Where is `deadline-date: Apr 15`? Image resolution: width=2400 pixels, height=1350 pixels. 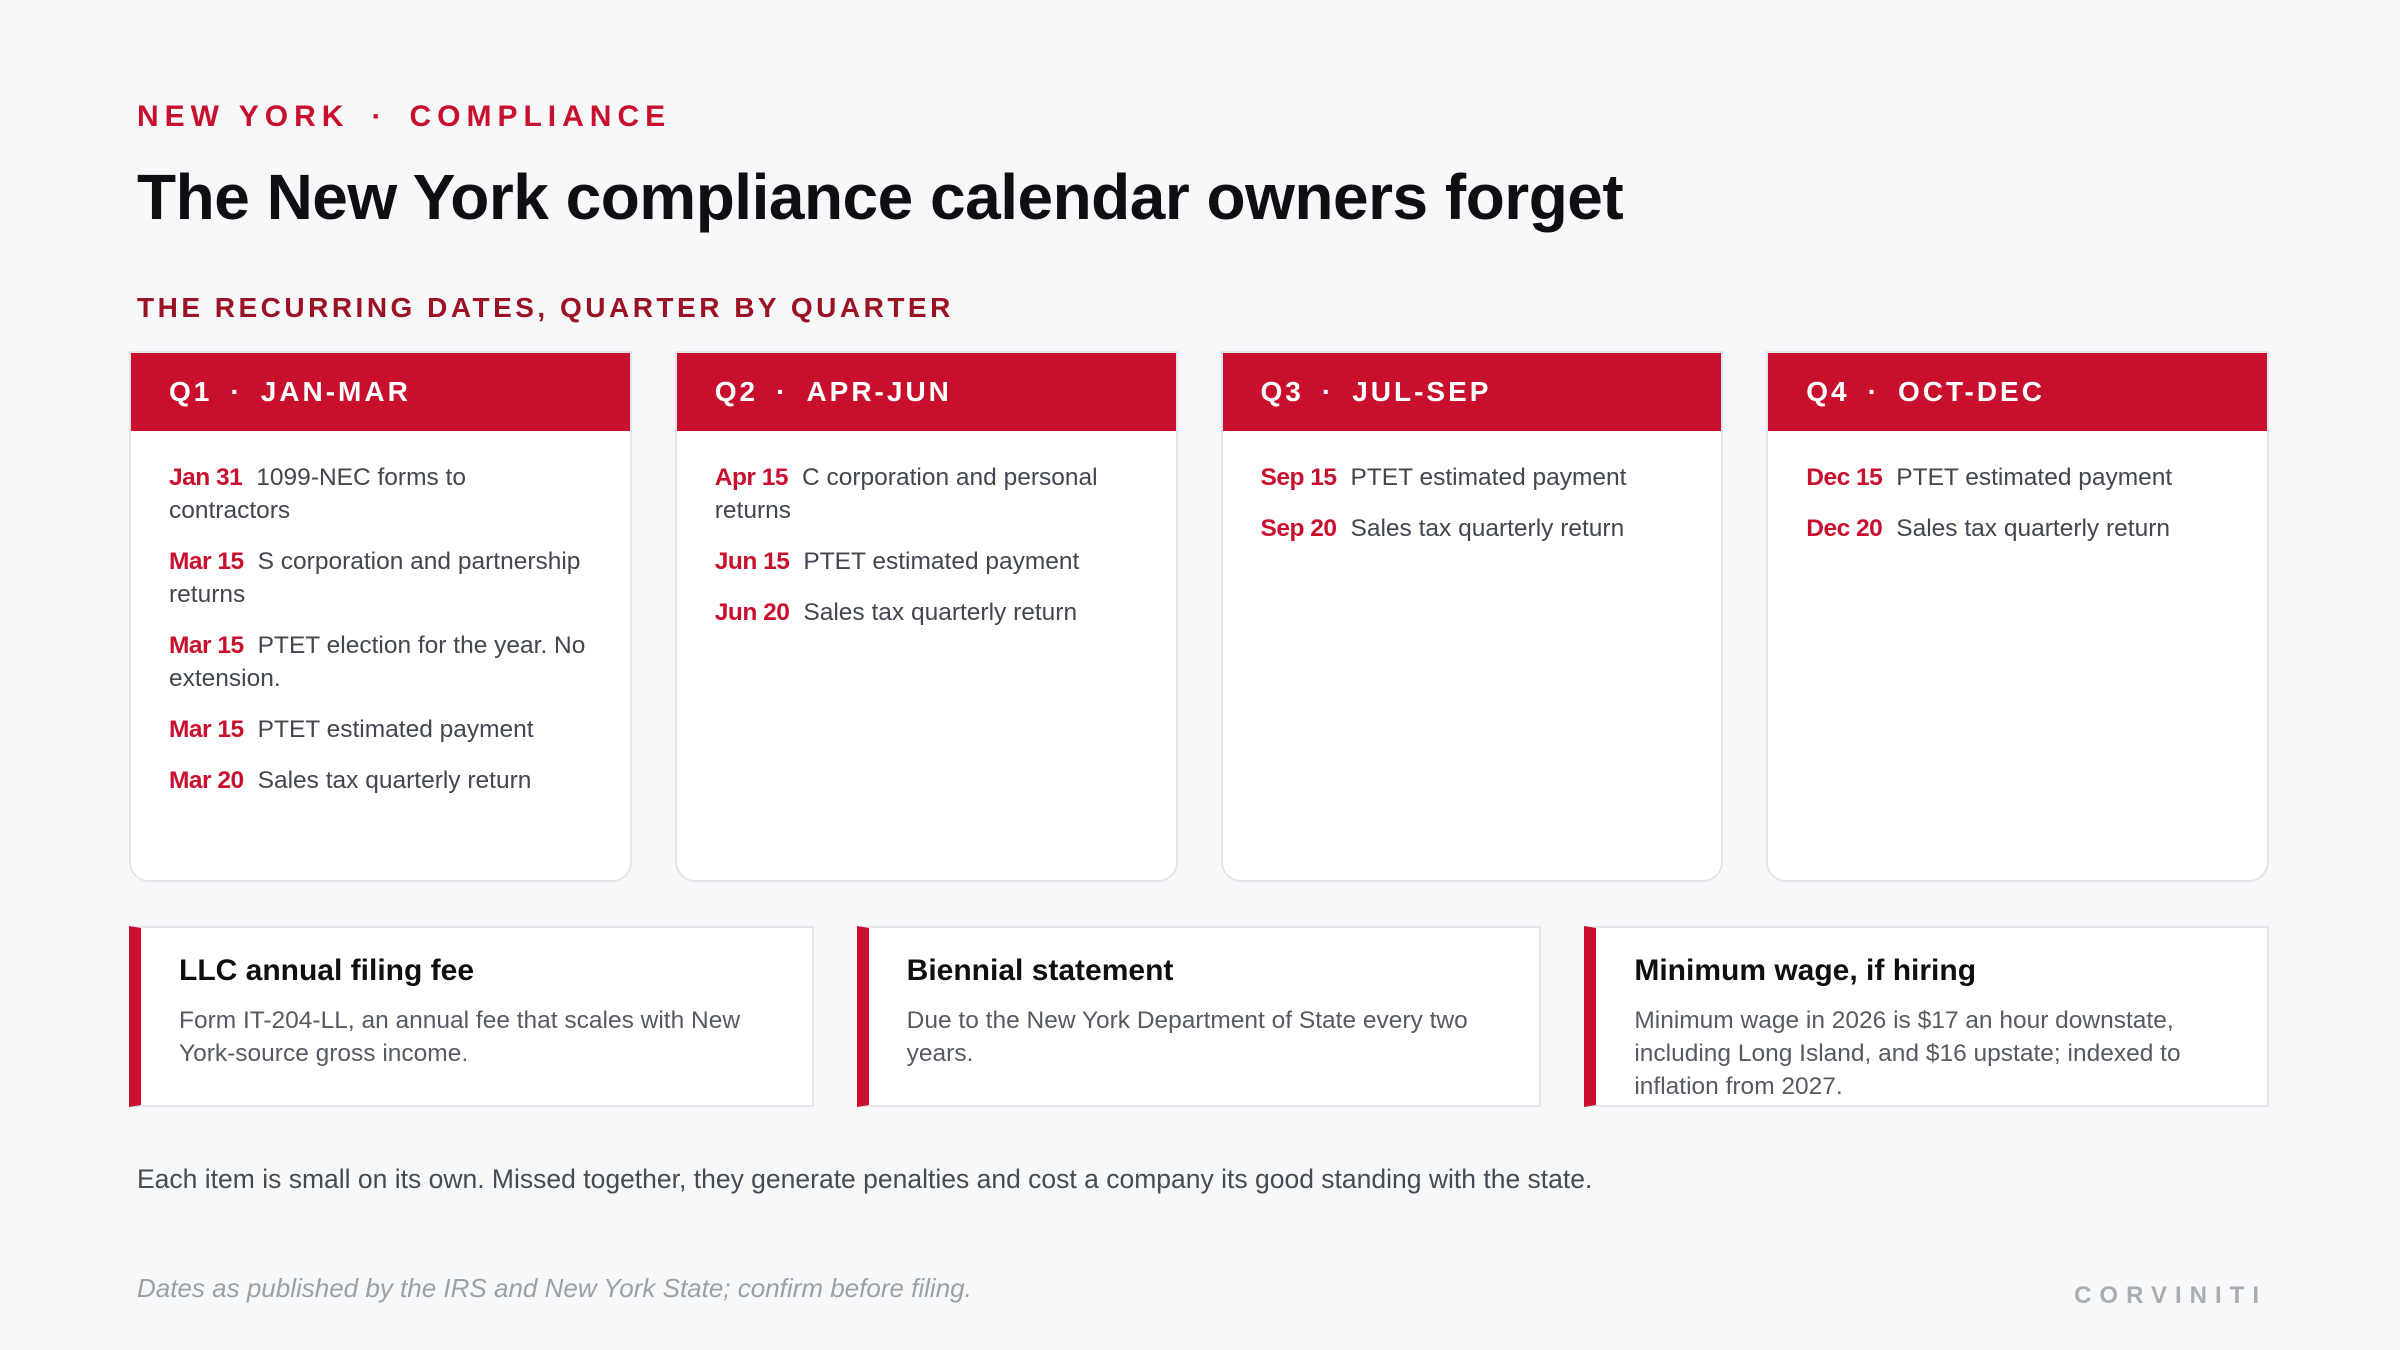 deadline-date: Apr 15 is located at coordinates (751, 477).